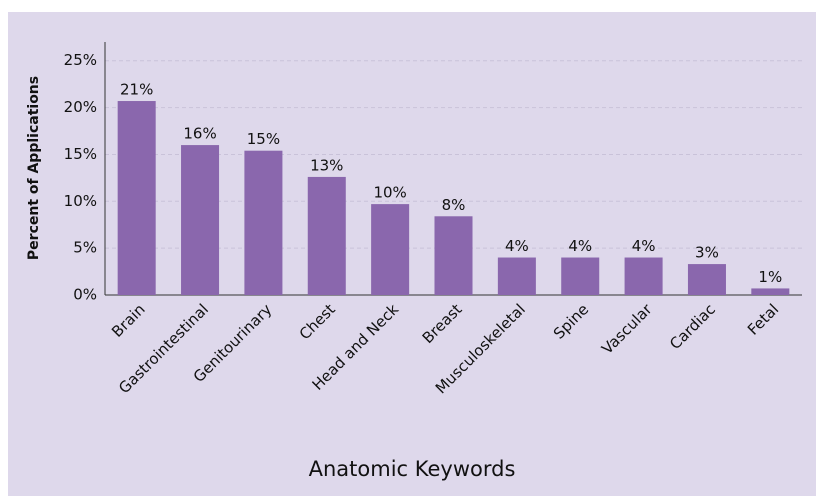 This screenshot has height=504, width=824. Describe the element at coordinates (326, 165) in the screenshot. I see `data-label: 13%` at that location.